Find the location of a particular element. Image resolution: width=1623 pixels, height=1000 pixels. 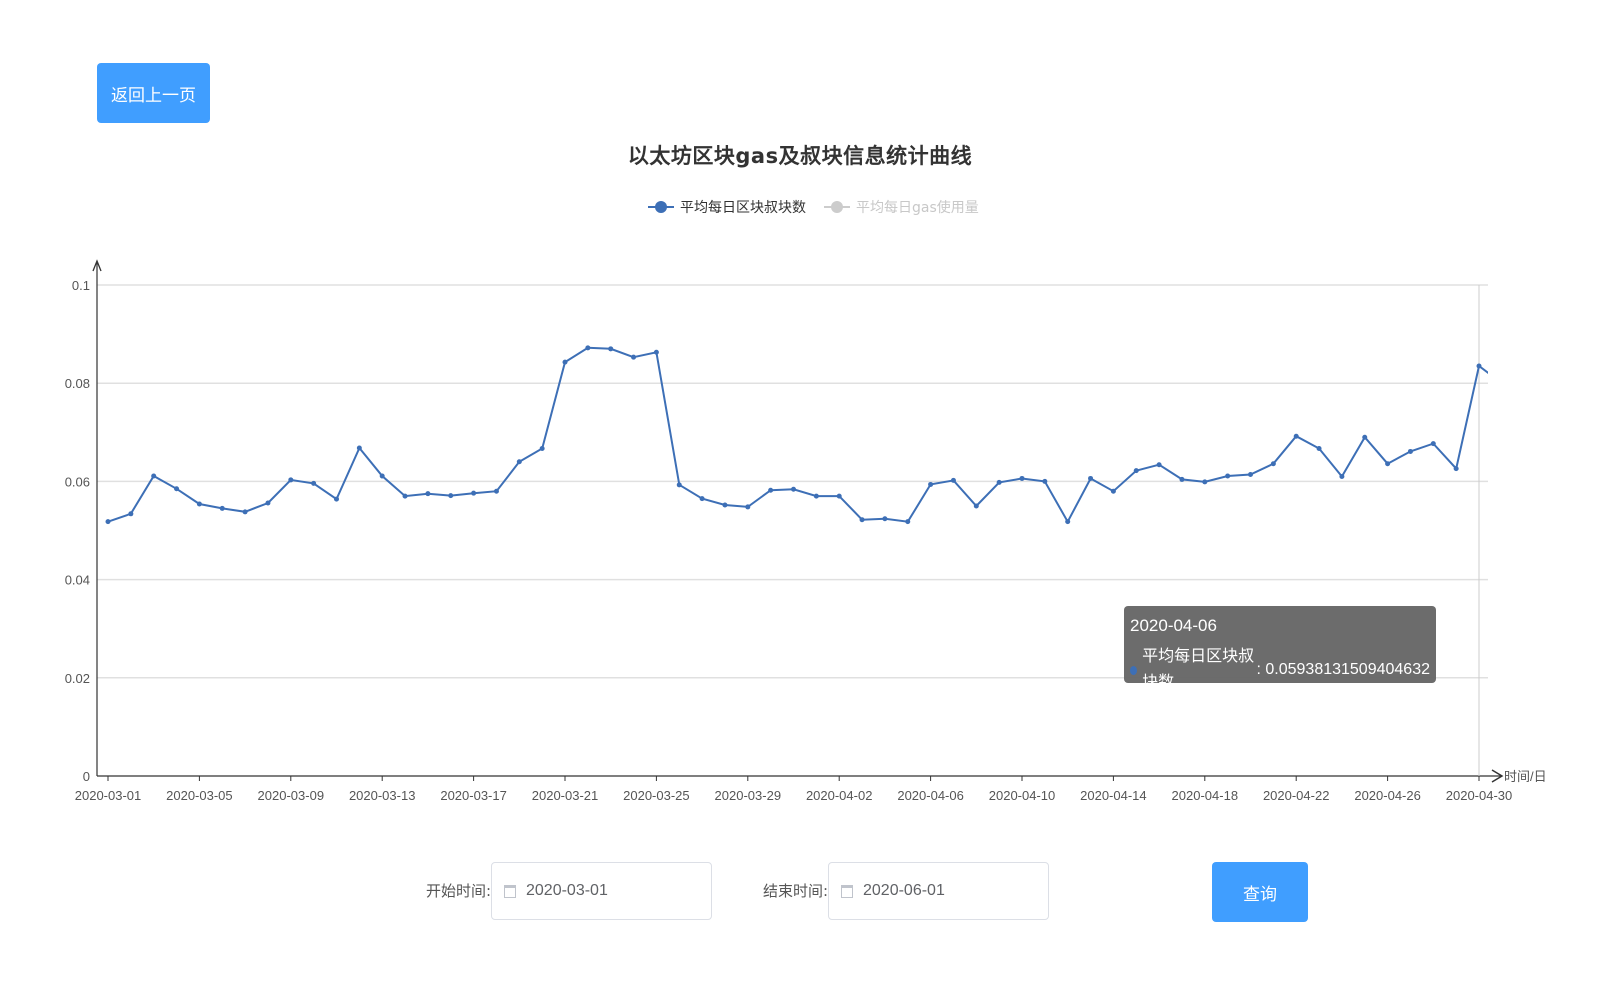

y-tick-label: 0 is located at coordinates (86, 776).